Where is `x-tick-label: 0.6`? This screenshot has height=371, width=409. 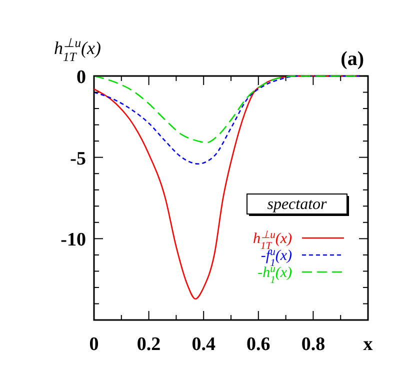
x-tick-label: 0.6 is located at coordinates (258, 344).